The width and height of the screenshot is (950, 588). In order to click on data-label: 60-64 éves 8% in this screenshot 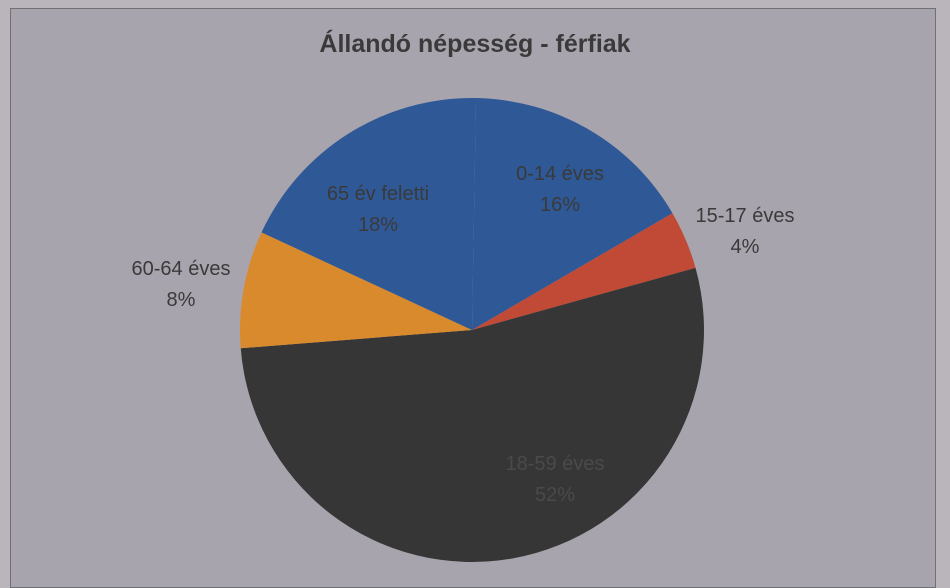, I will do `click(181, 284)`.